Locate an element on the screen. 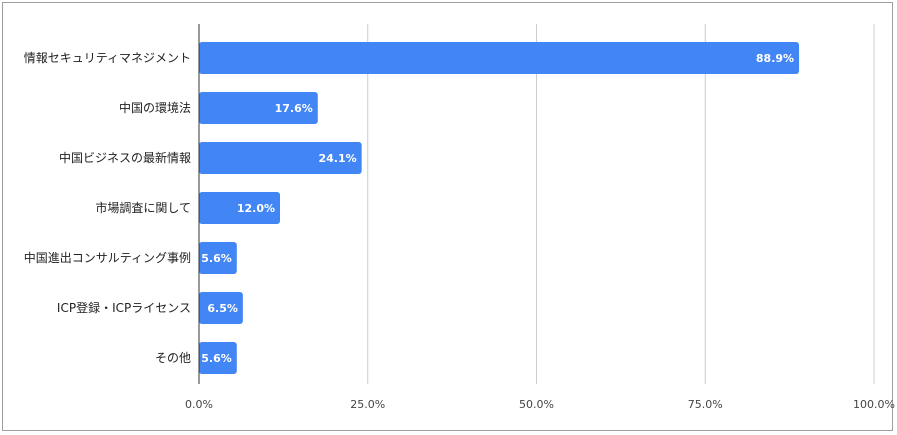  data-label-4: 5.6% is located at coordinates (216, 258).